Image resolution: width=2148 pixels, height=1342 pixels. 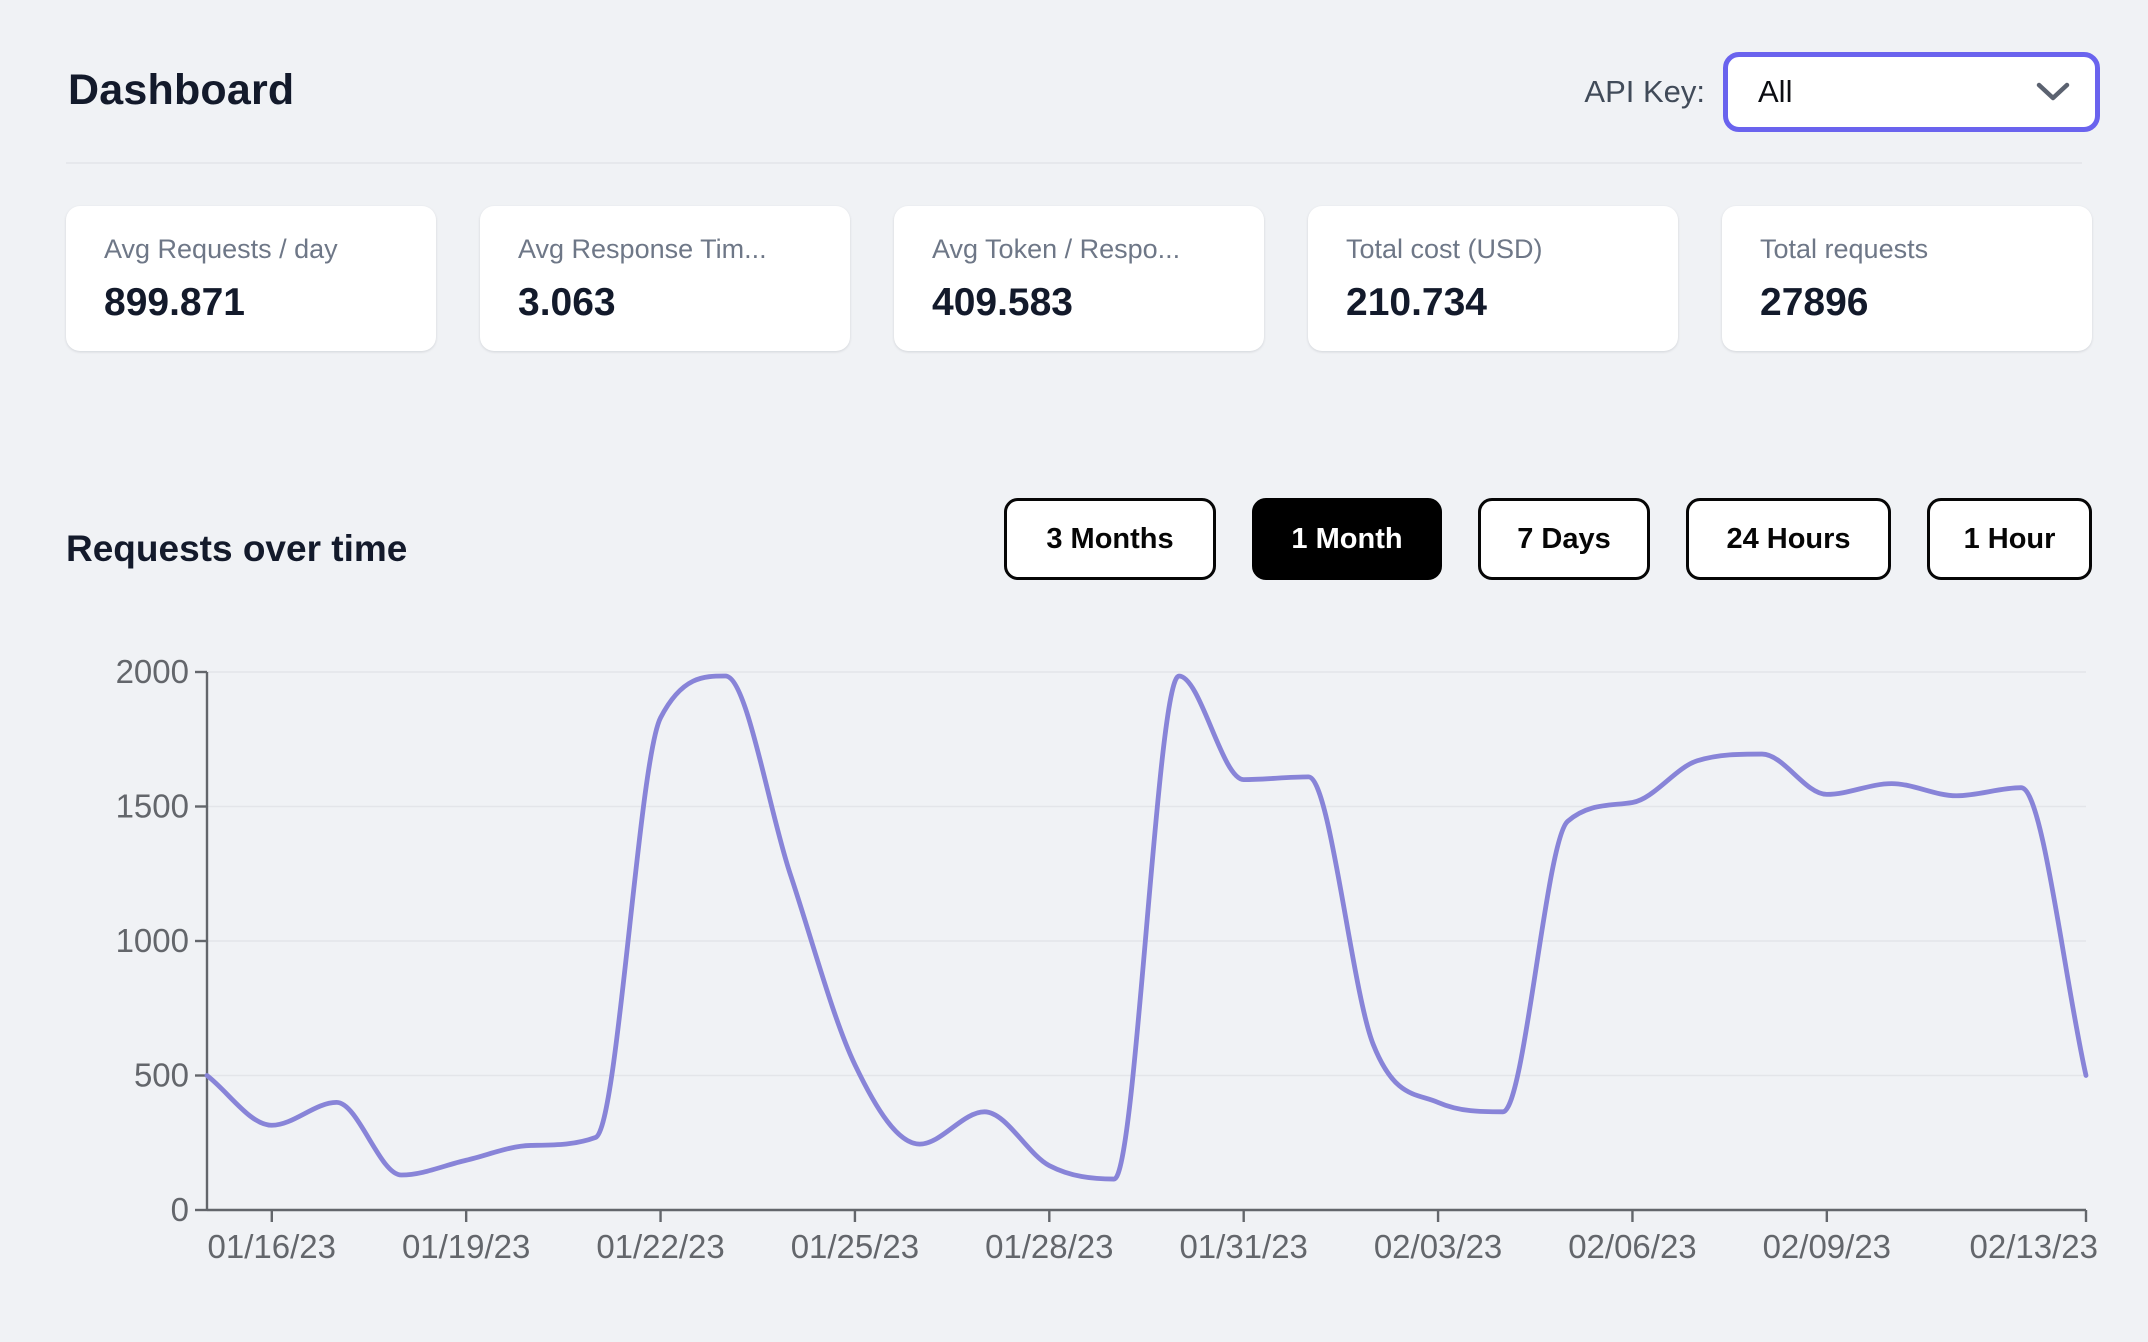 What do you see at coordinates (1911, 92) in the screenshot?
I see `api-key-select: All` at bounding box center [1911, 92].